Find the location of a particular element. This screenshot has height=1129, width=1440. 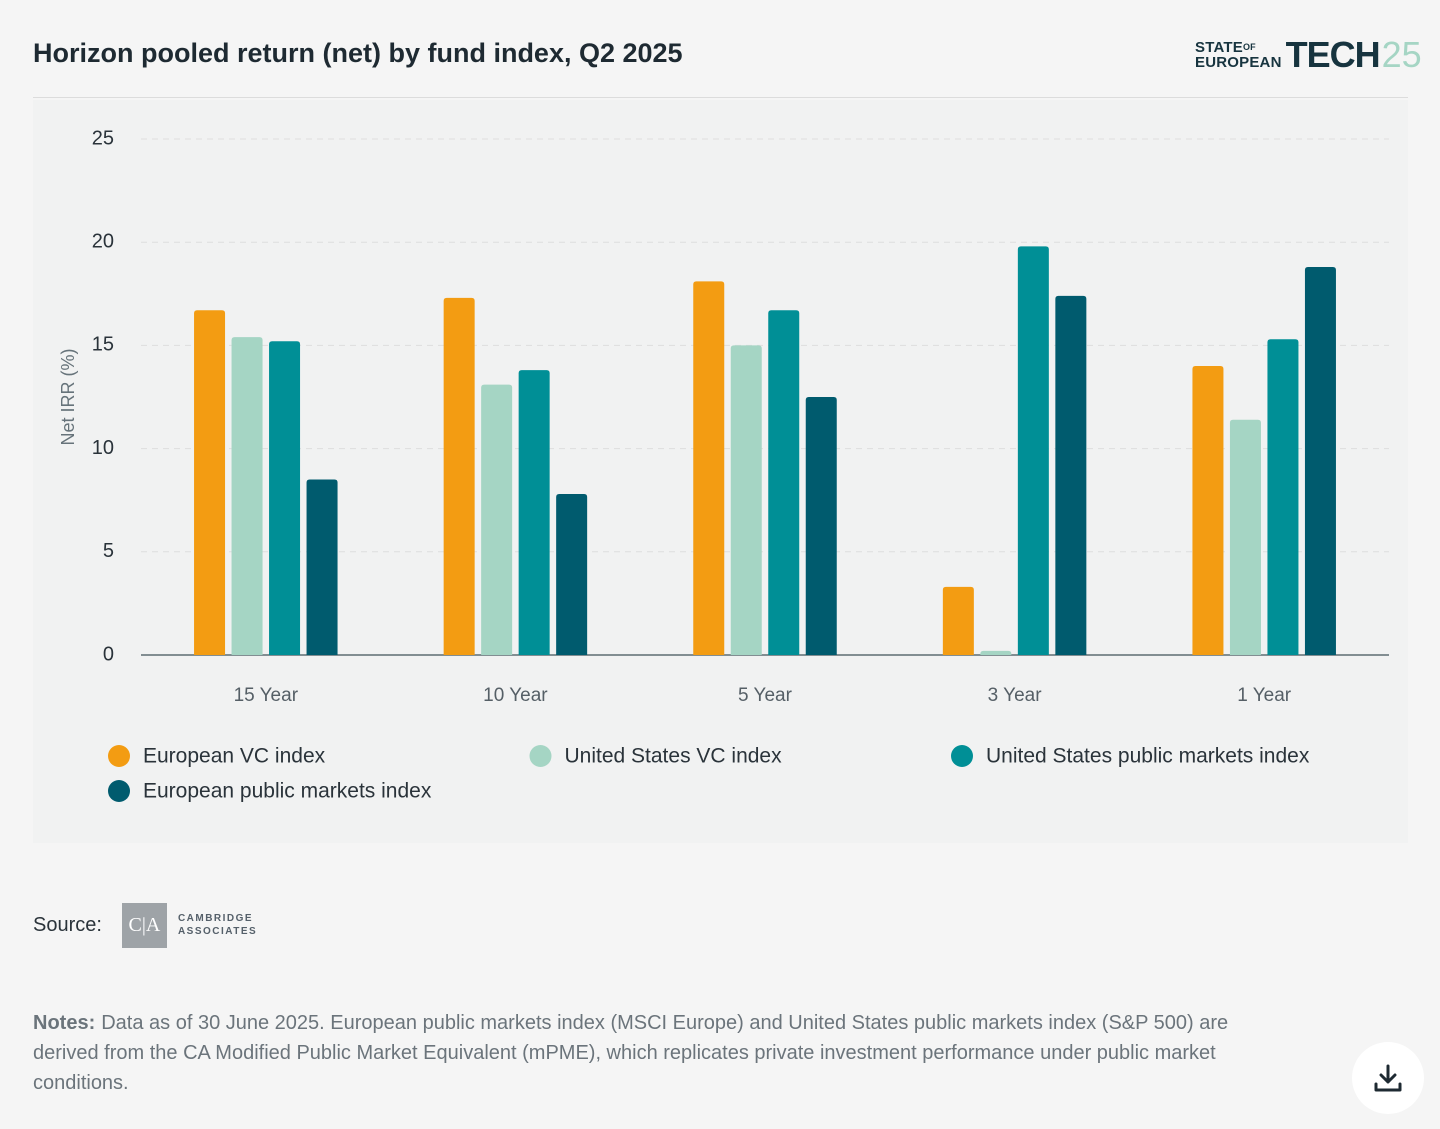

download-button is located at coordinates (1388, 1078).